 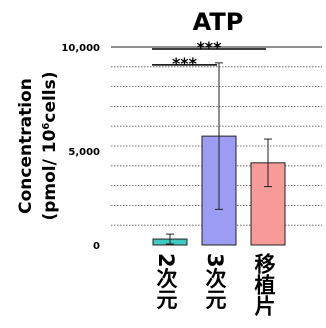 What do you see at coordinates (96, 246) in the screenshot?
I see `y-tick-label-0: 0` at bounding box center [96, 246].